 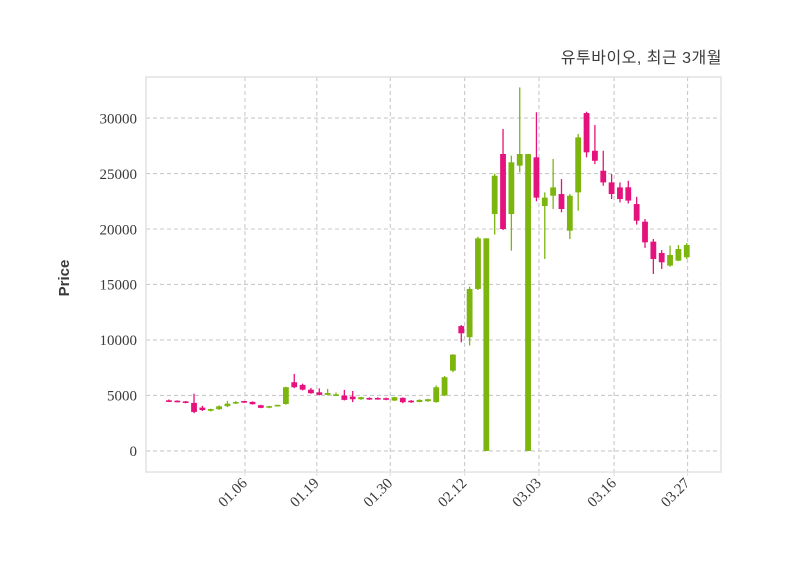 I want to click on x-tick-label: 01.30, so click(x=378, y=493).